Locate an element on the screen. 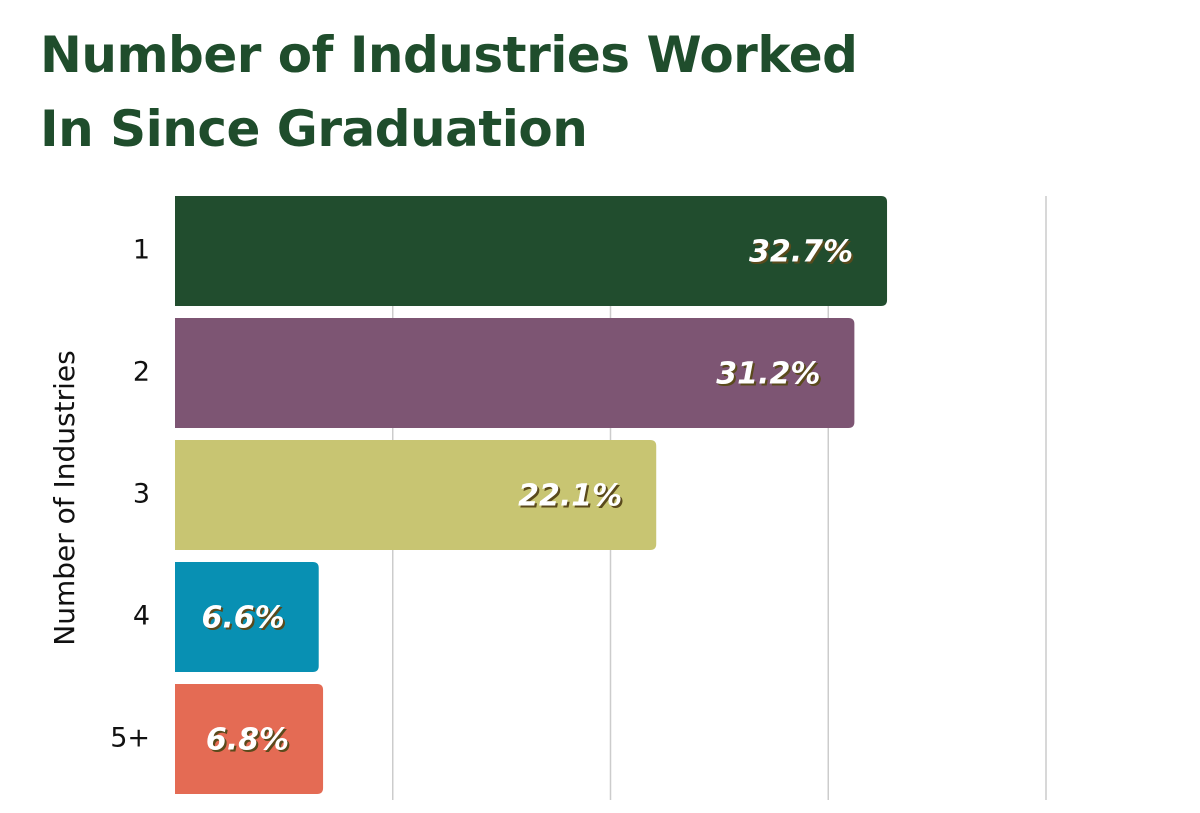 This screenshot has width=1200, height=813. y-tick-label: 5+ is located at coordinates (130, 738).